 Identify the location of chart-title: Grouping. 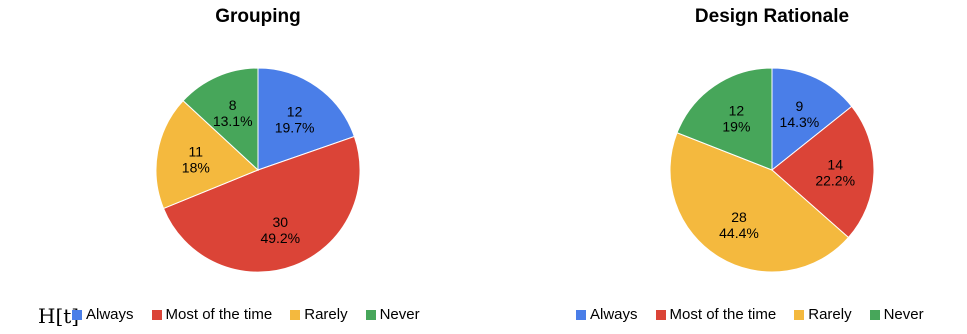
(258, 16).